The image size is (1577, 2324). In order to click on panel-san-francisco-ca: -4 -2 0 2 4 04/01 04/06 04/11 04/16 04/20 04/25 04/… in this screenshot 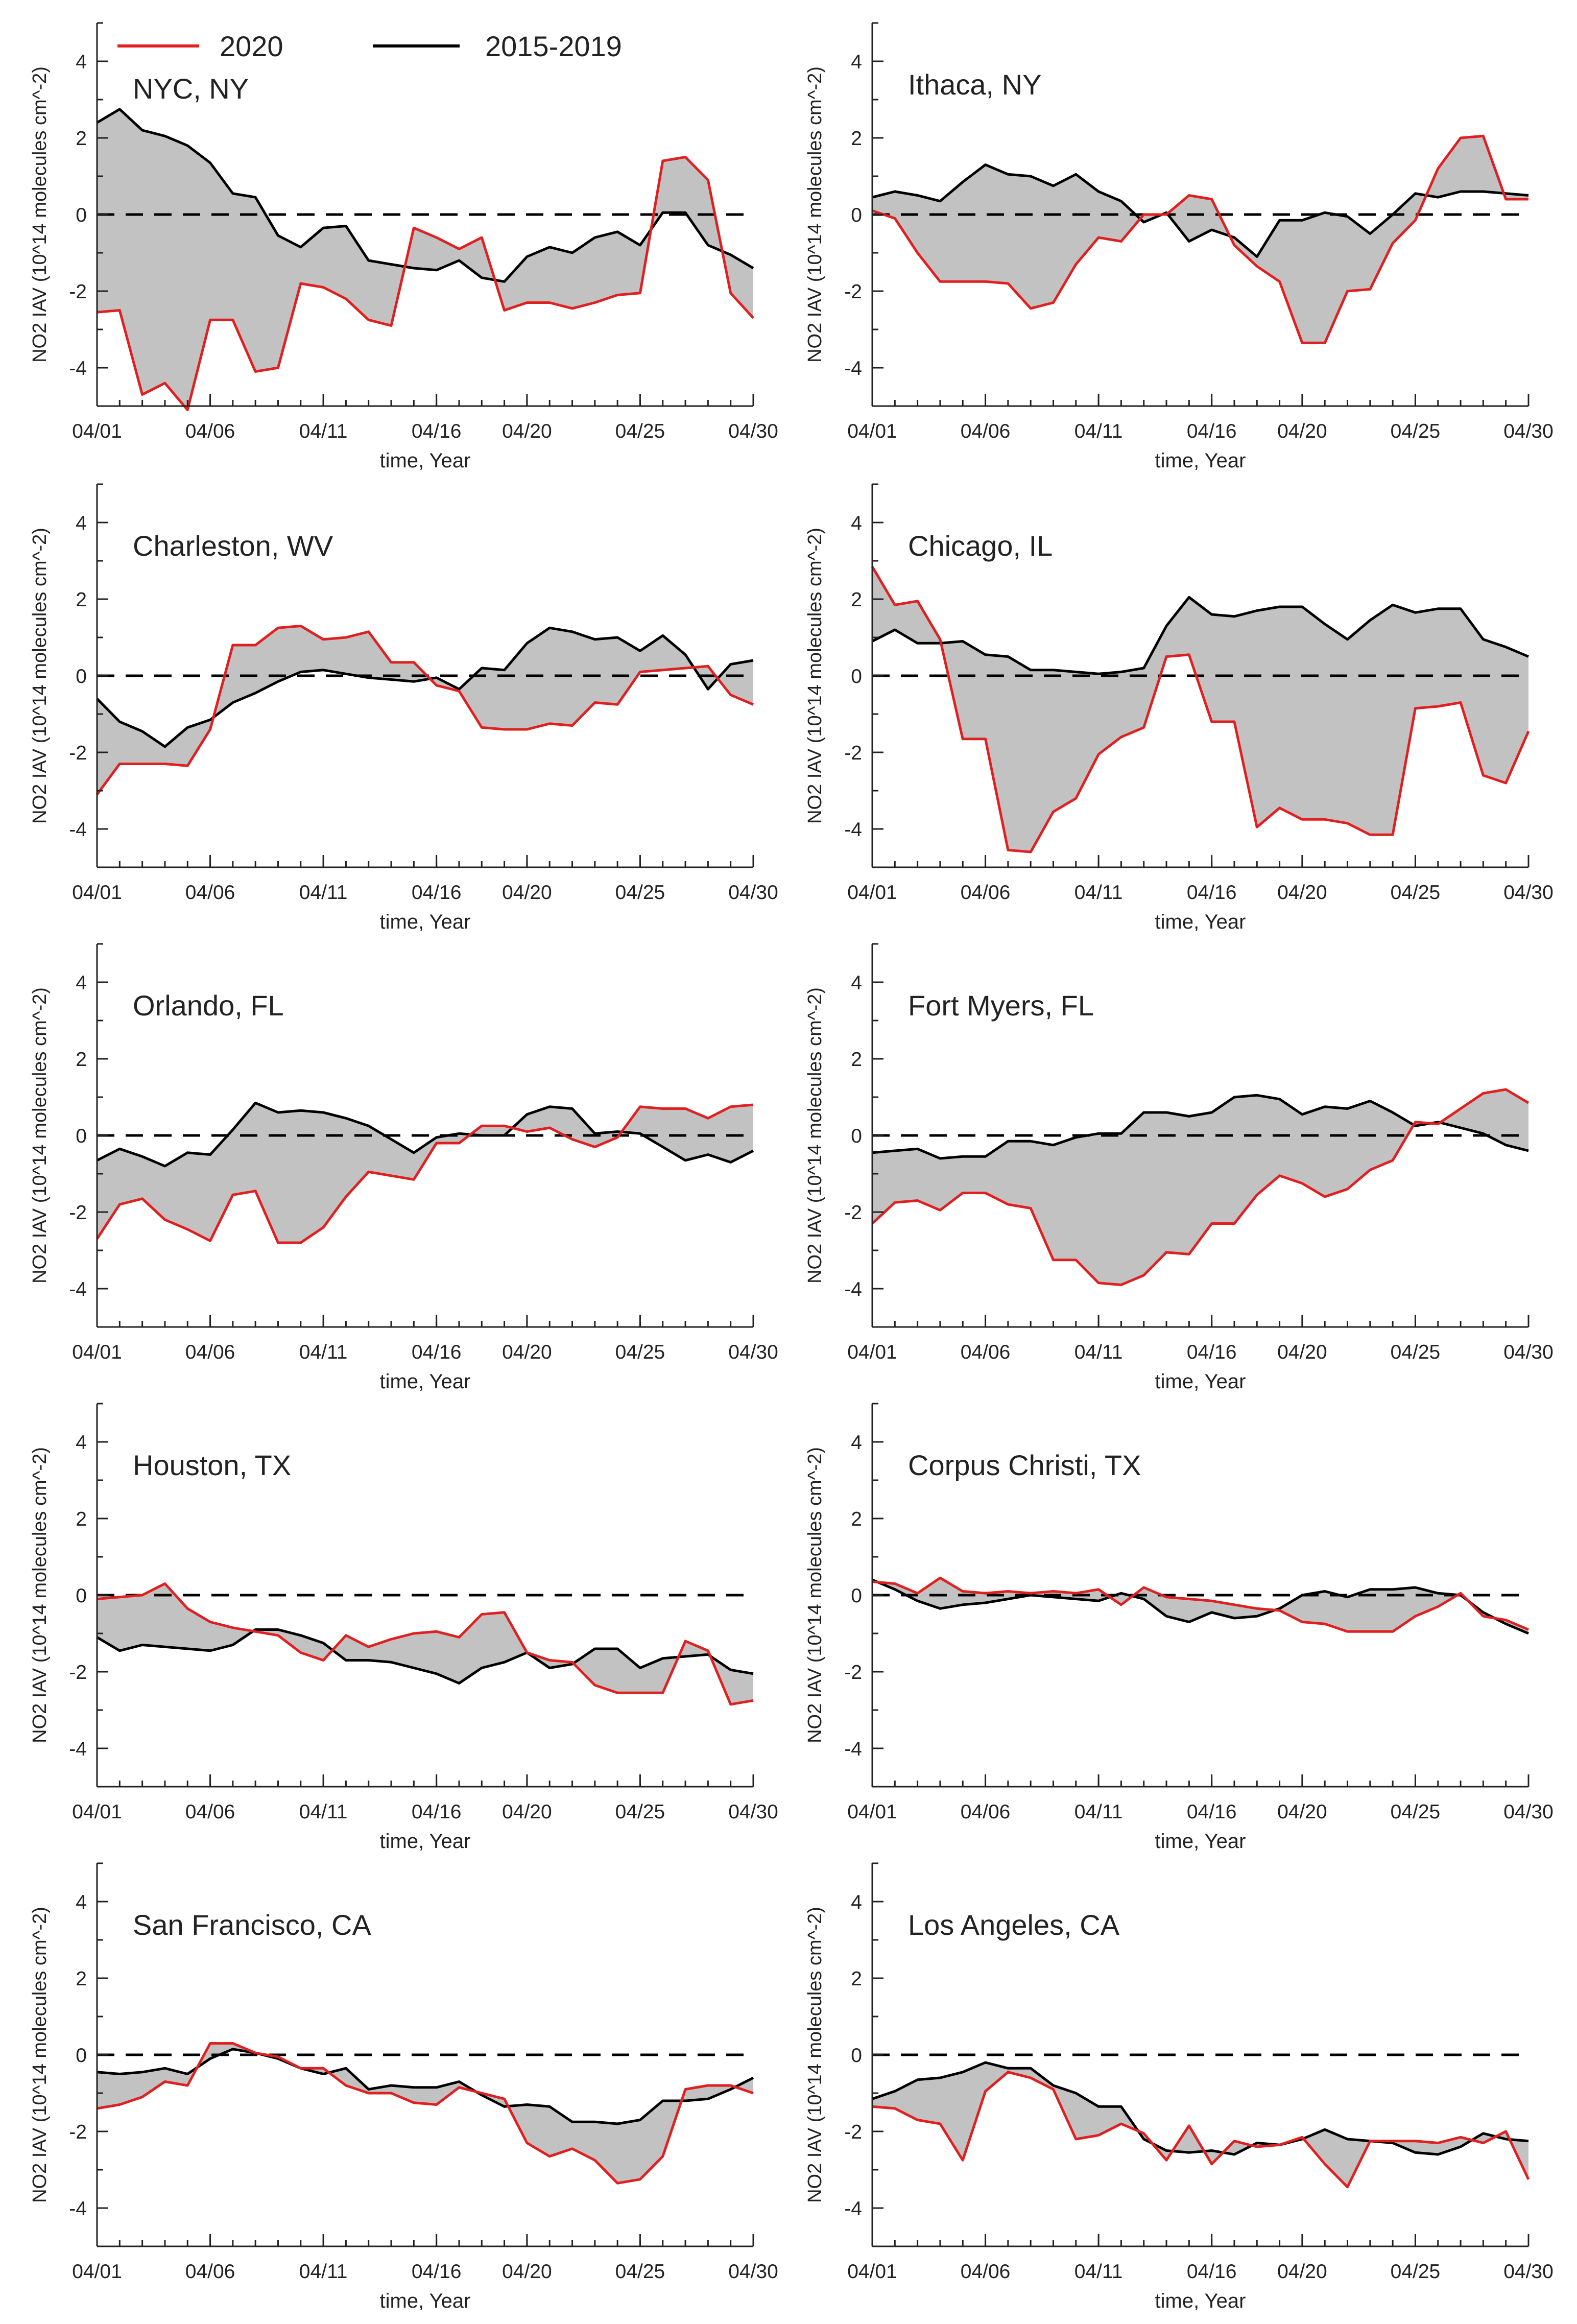, I will do `click(404, 2087)`.